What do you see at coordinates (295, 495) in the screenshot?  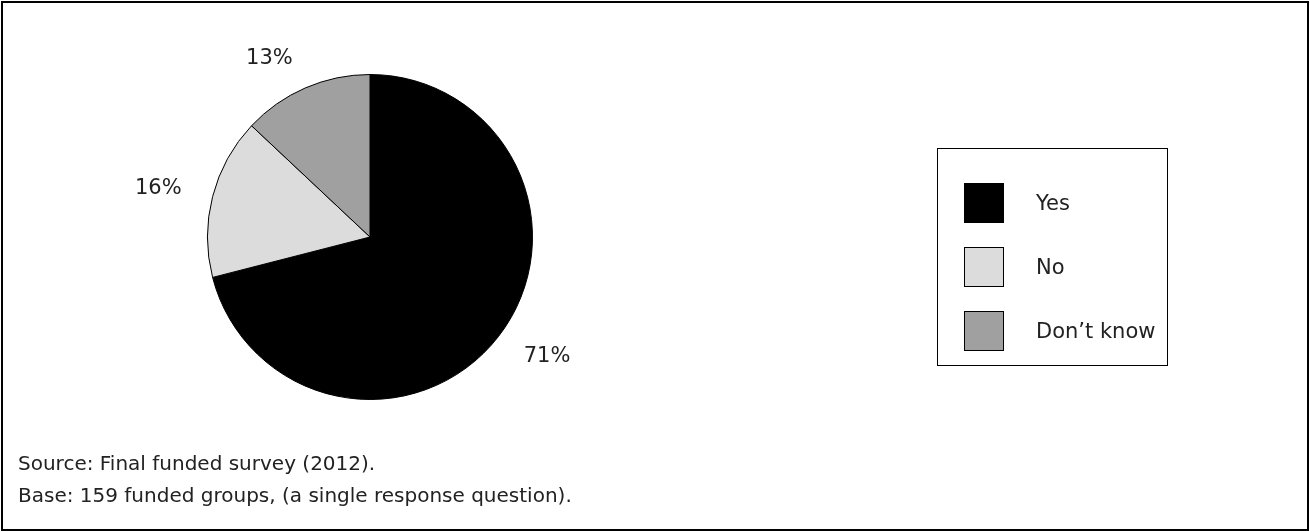 I see `text: Base: 159 funded groups, (a single response question).` at bounding box center [295, 495].